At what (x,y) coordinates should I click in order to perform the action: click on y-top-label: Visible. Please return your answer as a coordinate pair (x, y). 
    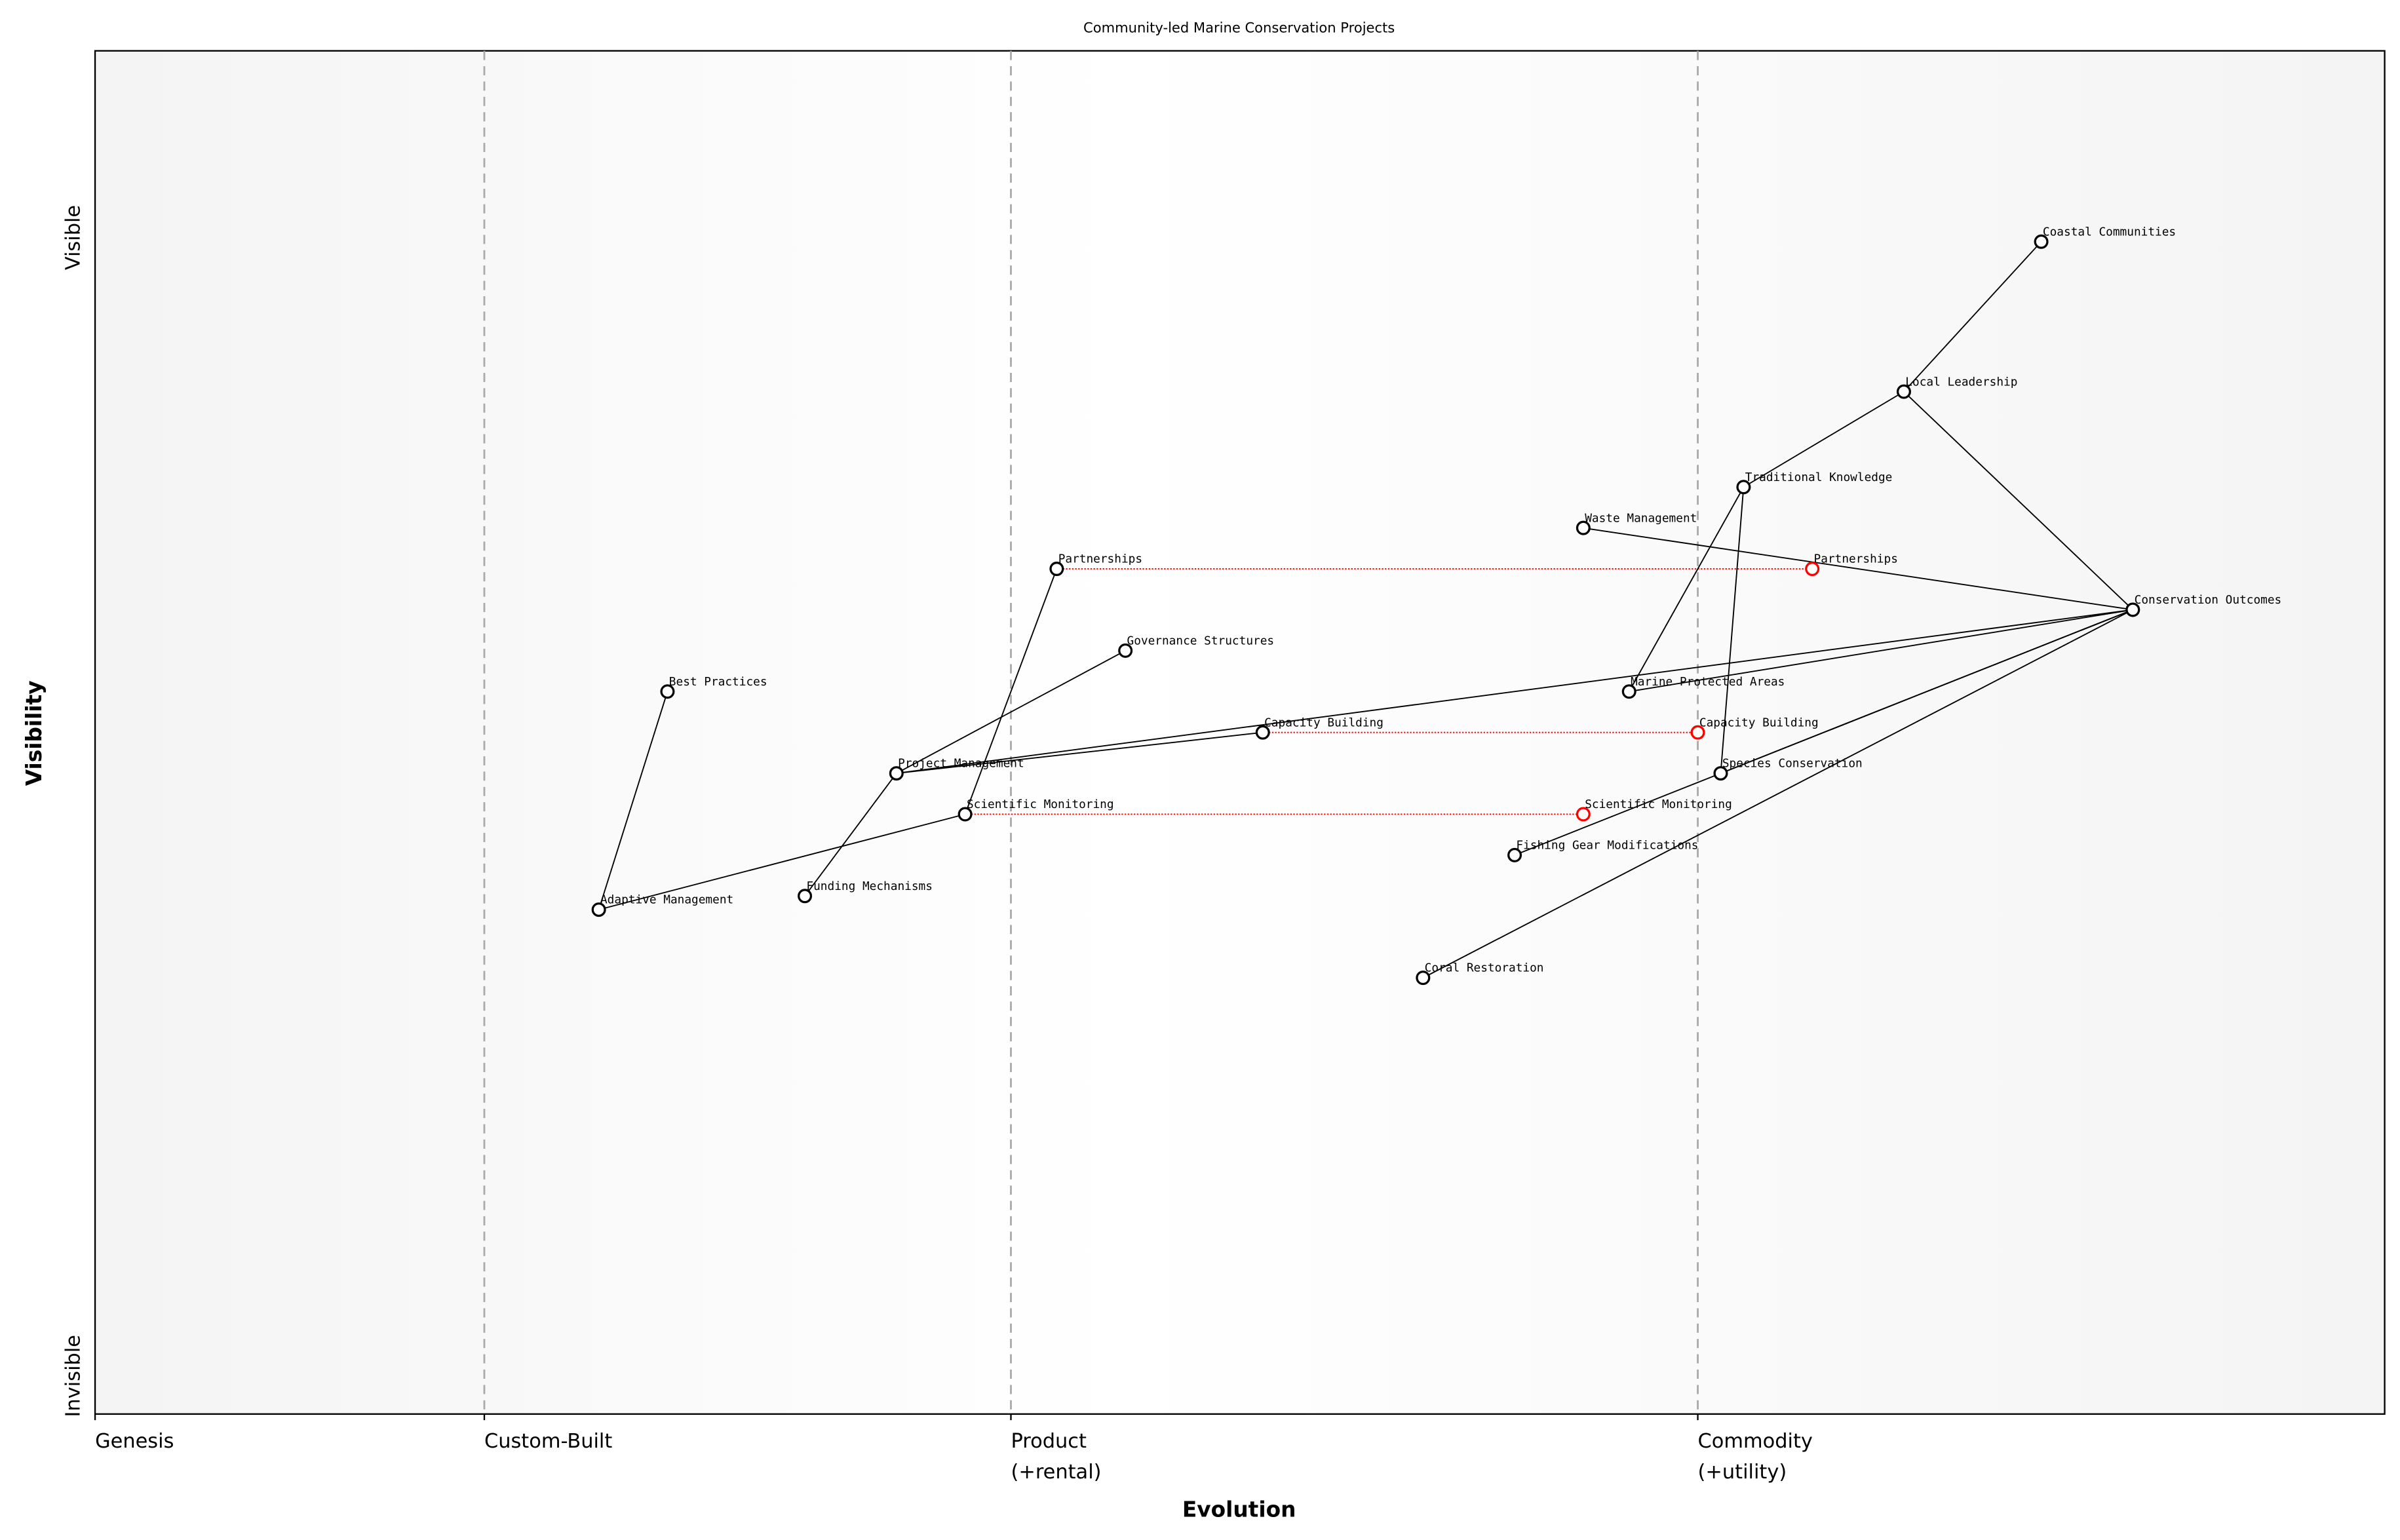
    Looking at the image, I should click on (73, 237).